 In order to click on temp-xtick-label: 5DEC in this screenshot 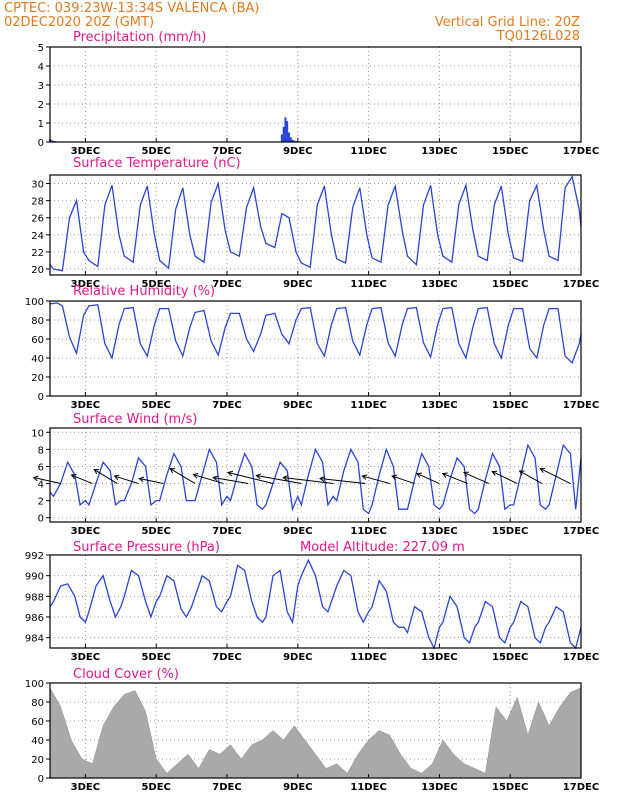, I will do `click(155, 284)`.